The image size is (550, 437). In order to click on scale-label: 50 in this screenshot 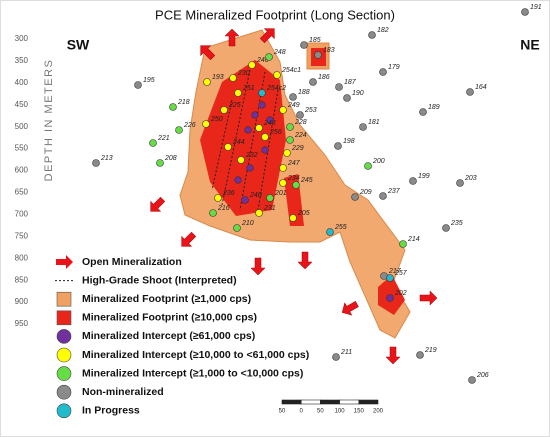, I will do `click(282, 412)`.